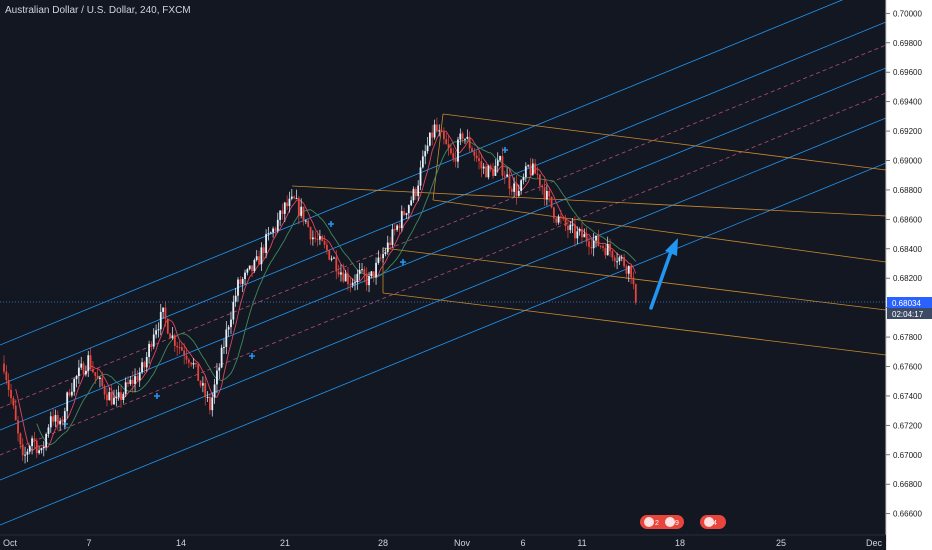 Image resolution: width=932 pixels, height=550 pixels. Describe the element at coordinates (443, 543) in the screenshot. I see `time-axis: Oct 7 14 21 28 Nov 6 11 18 25 Dec` at that location.